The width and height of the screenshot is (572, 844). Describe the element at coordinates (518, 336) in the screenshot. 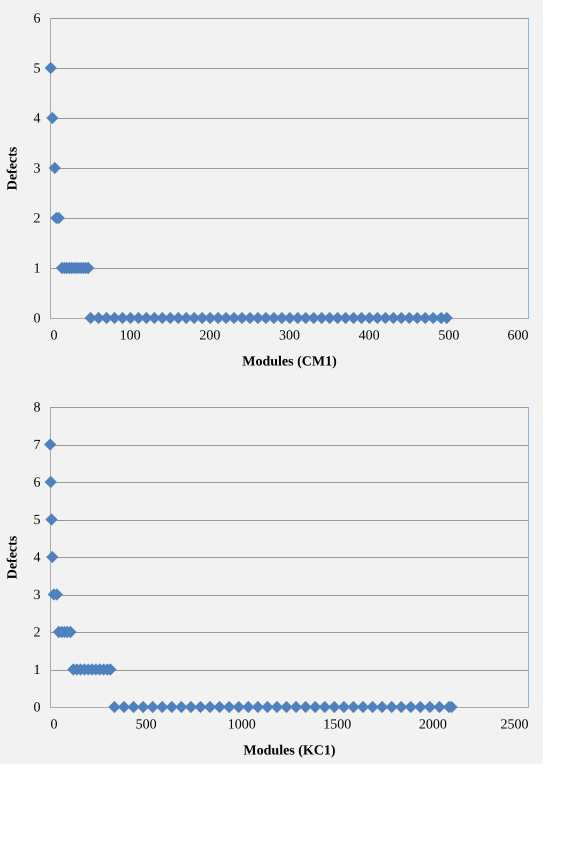

I see `x-tick-label: 600` at that location.